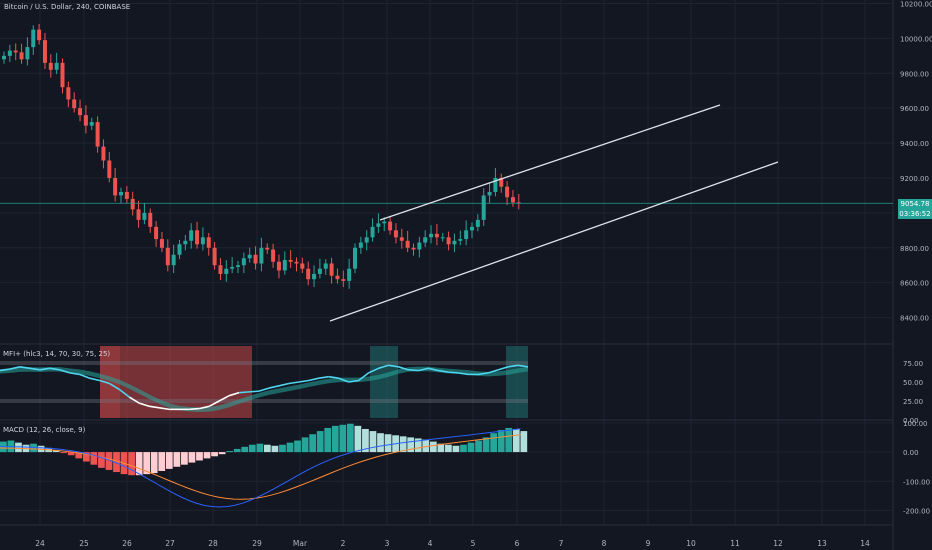 The width and height of the screenshot is (932, 550). What do you see at coordinates (913, 383) in the screenshot?
I see `mfi-tick: 50.00` at bounding box center [913, 383].